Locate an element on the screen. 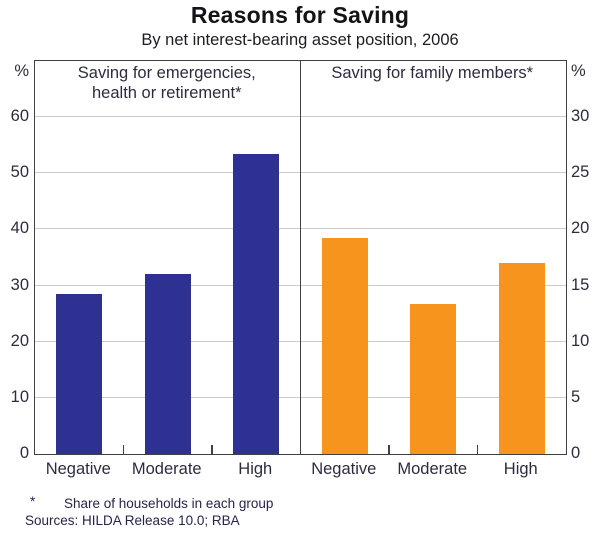 The height and width of the screenshot is (536, 600). y-tick-label-left: 30 is located at coordinates (19, 284).